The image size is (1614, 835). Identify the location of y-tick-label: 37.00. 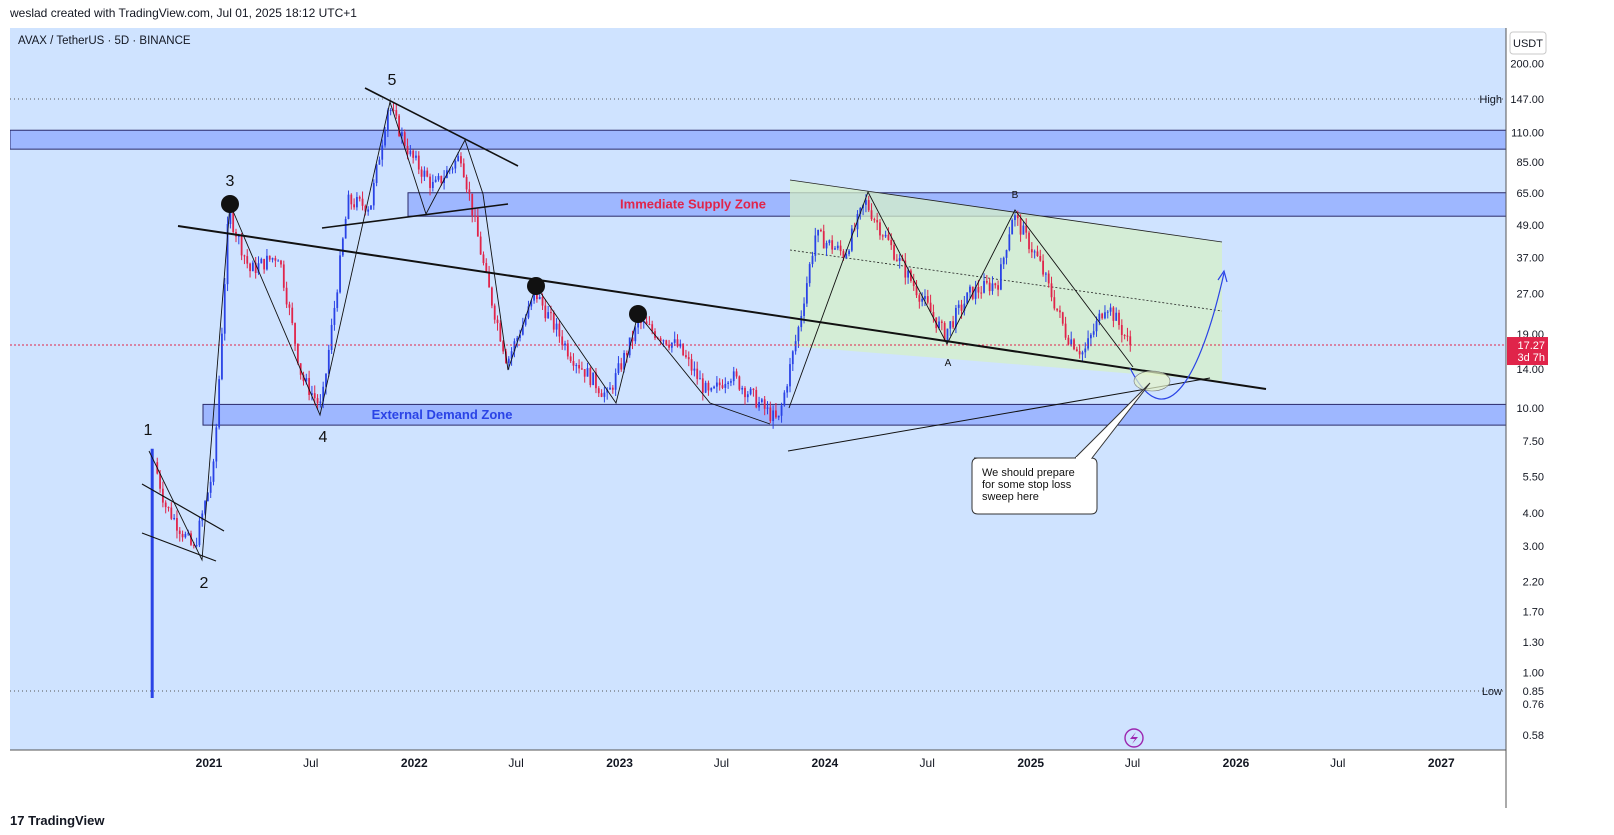
(1530, 258).